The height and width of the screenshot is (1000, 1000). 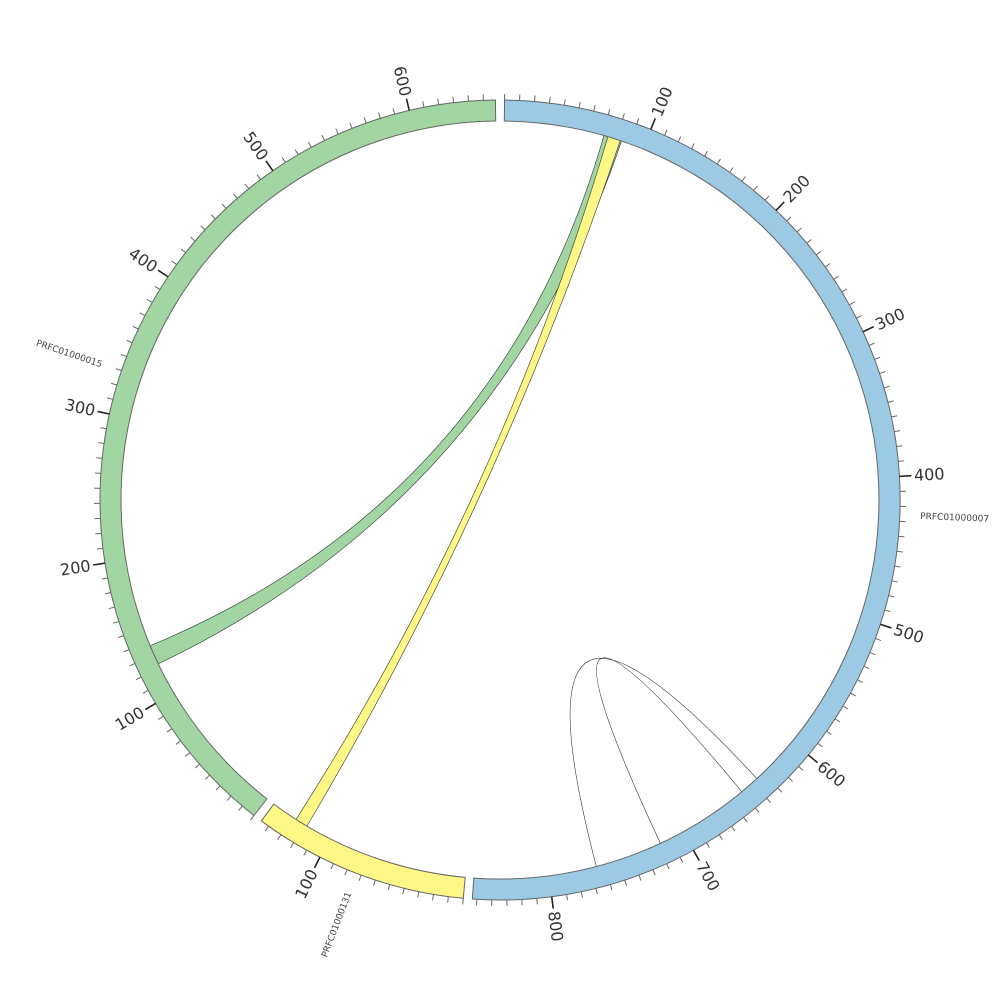 What do you see at coordinates (402, 81) in the screenshot?
I see `tick-label: 600` at bounding box center [402, 81].